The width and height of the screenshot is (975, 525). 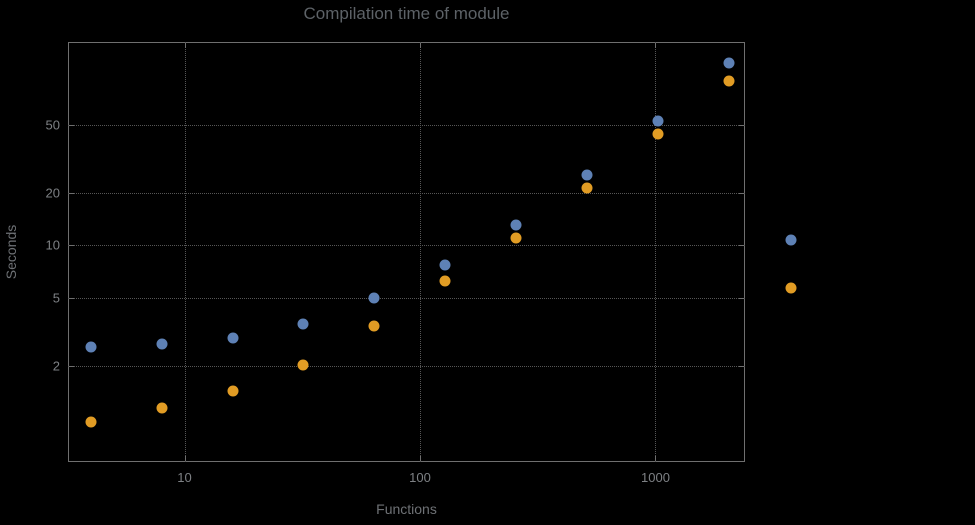 What do you see at coordinates (406, 13) in the screenshot?
I see `chart-title: Compilation time of module` at bounding box center [406, 13].